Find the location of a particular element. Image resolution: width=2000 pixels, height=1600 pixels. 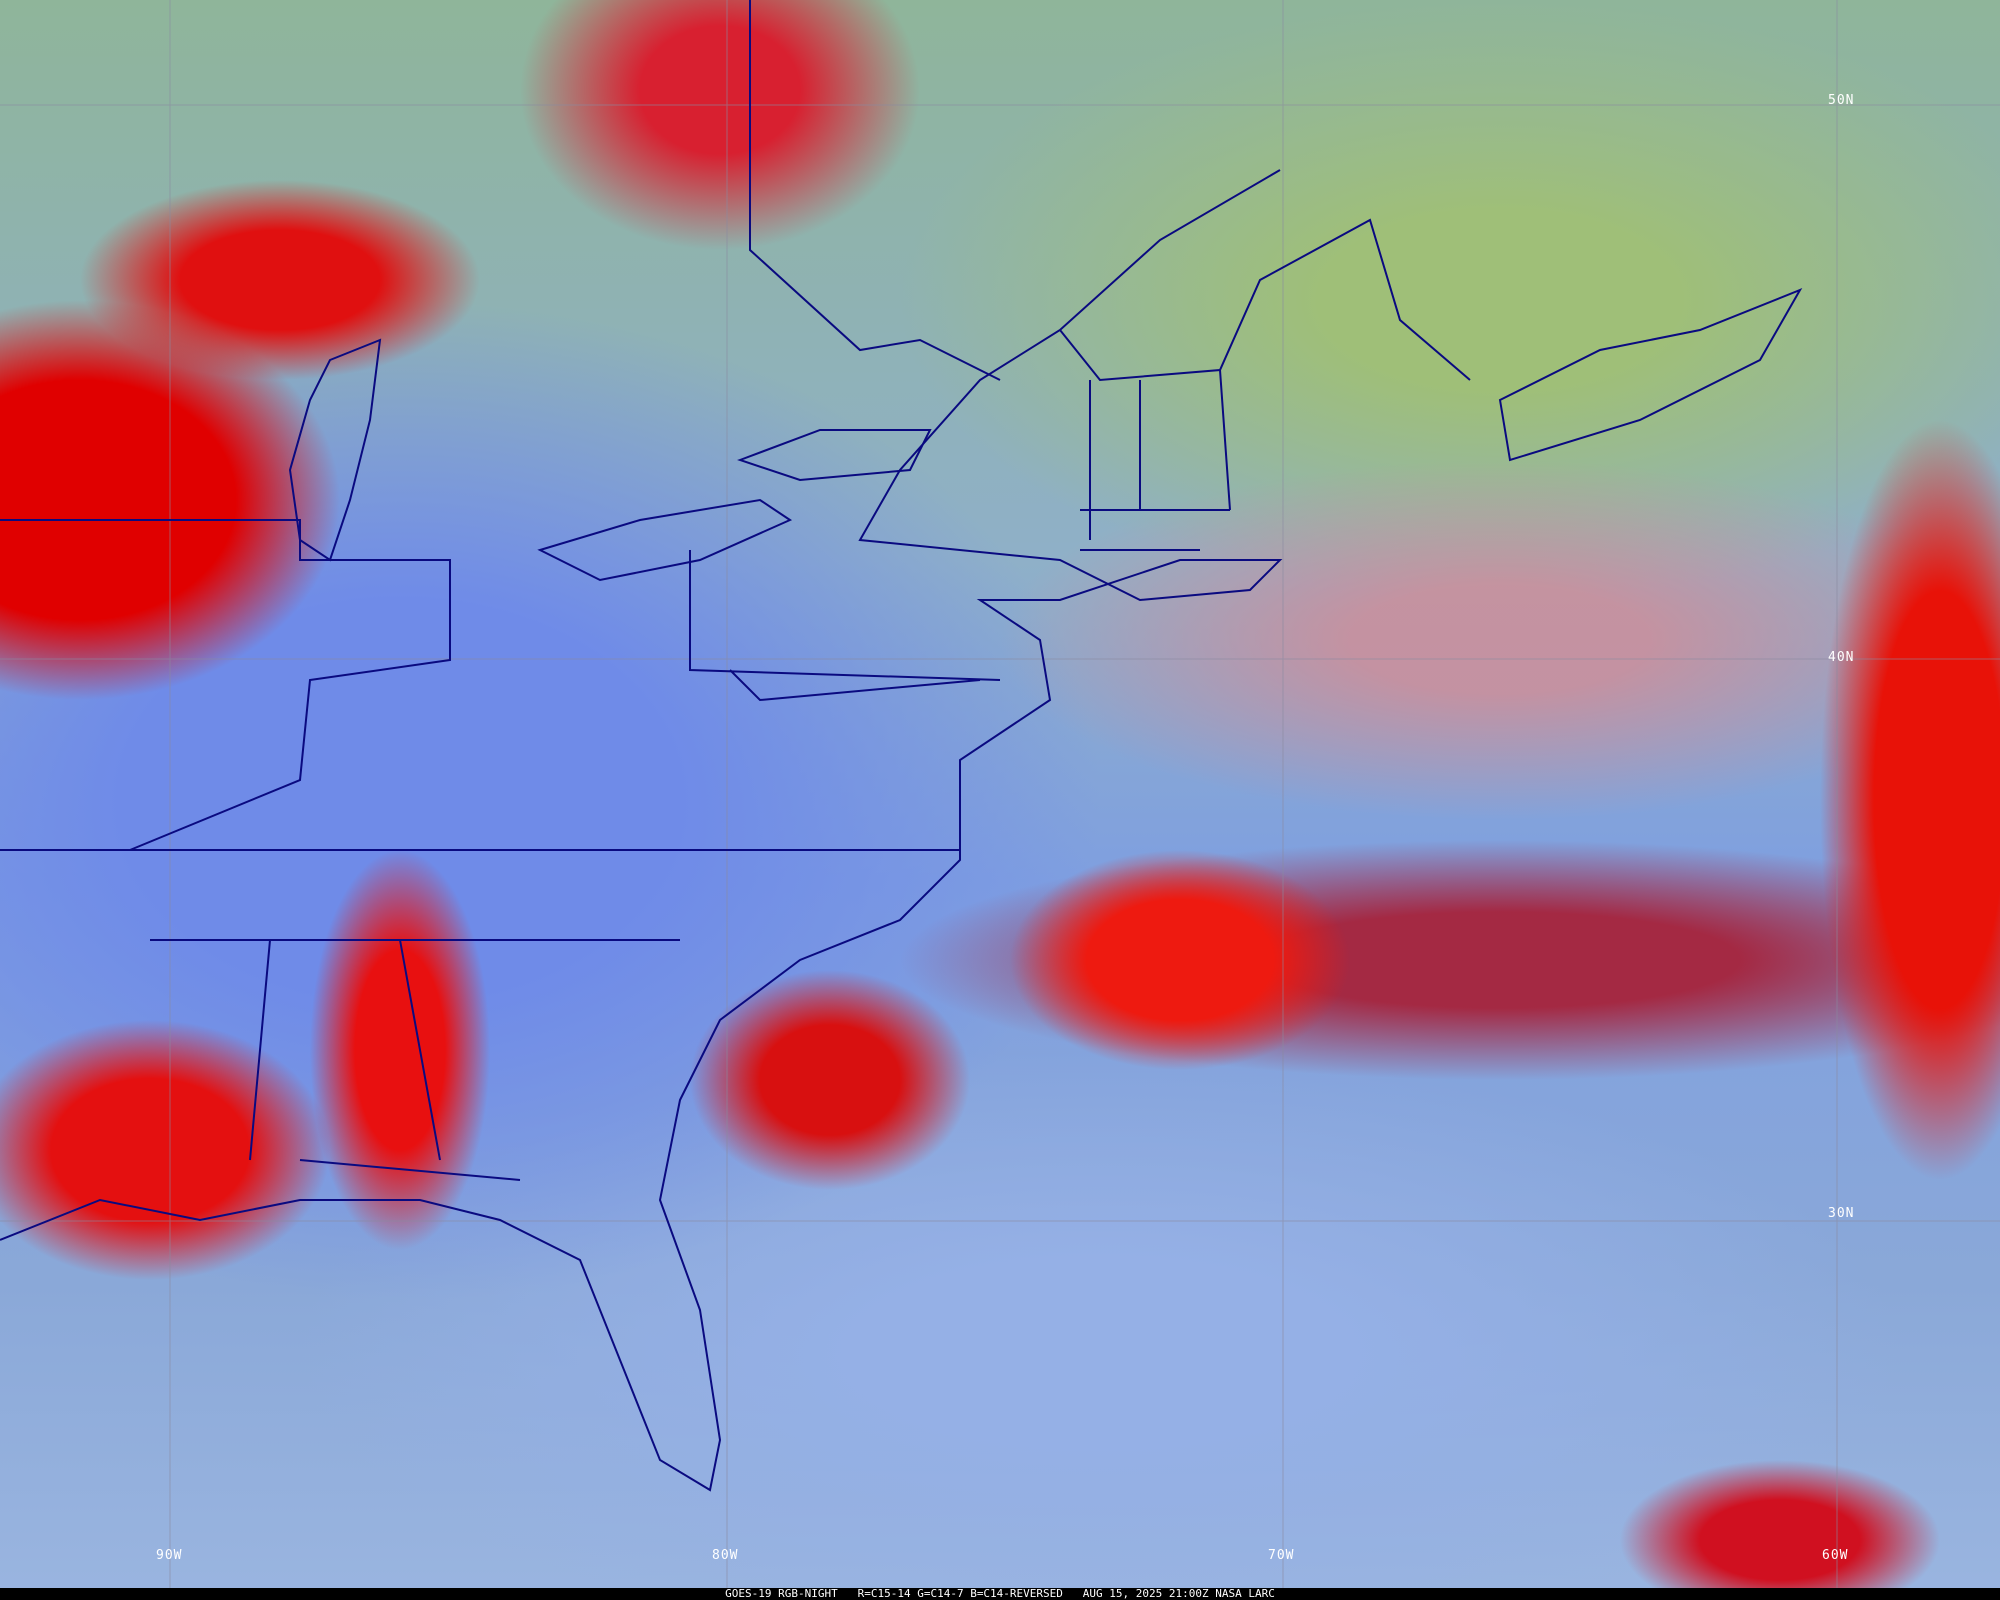

longitude-label-80w: 80W is located at coordinates (725, 1555).